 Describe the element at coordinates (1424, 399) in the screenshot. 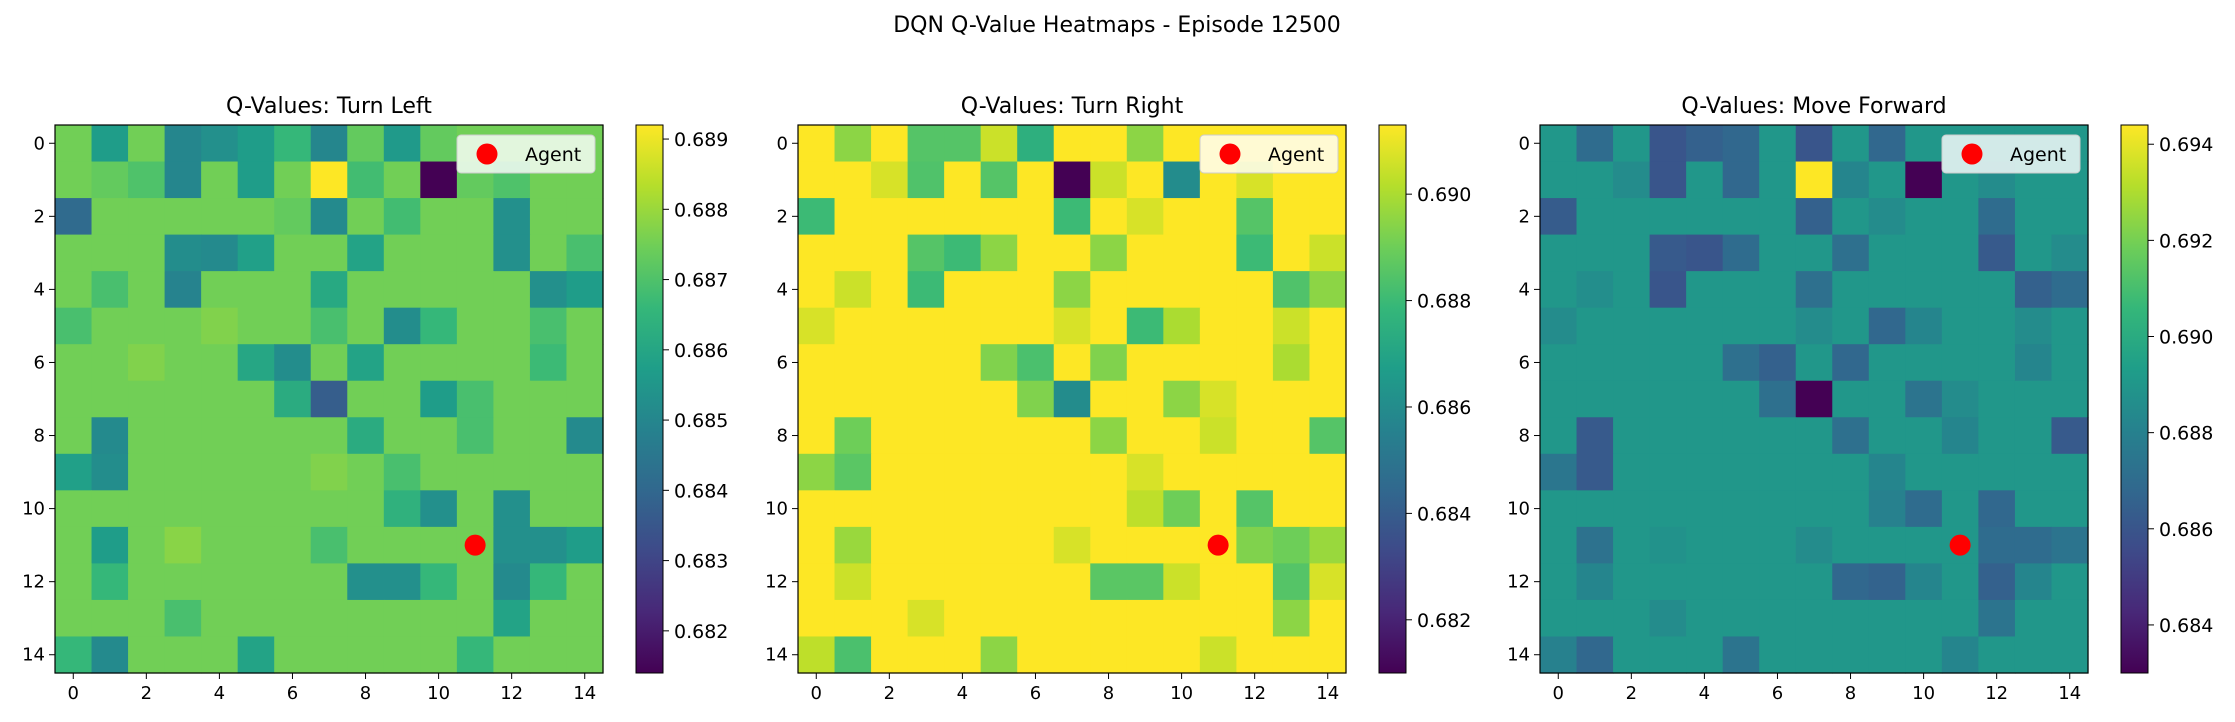

I see `colorbar: 0.682 0.684 0.686 0.688 0.690` at that location.